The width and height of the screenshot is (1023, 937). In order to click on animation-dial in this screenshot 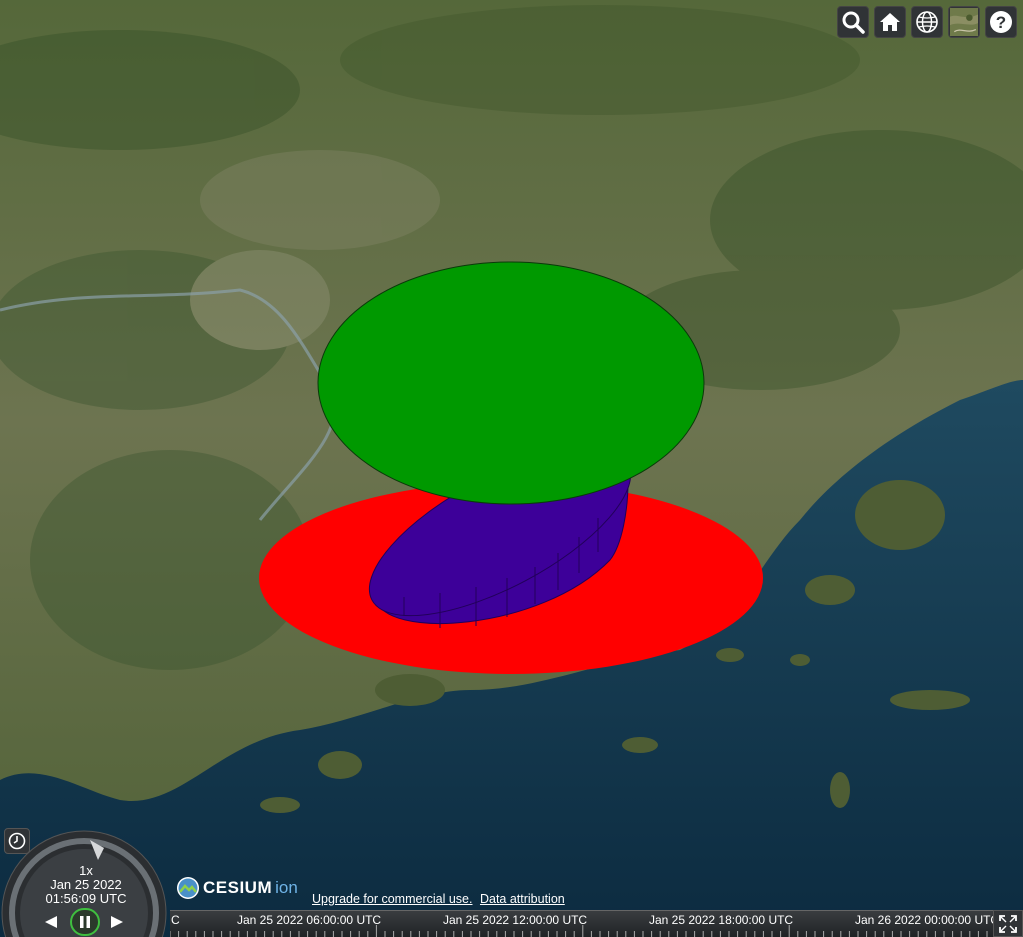, I will do `click(85, 882)`.